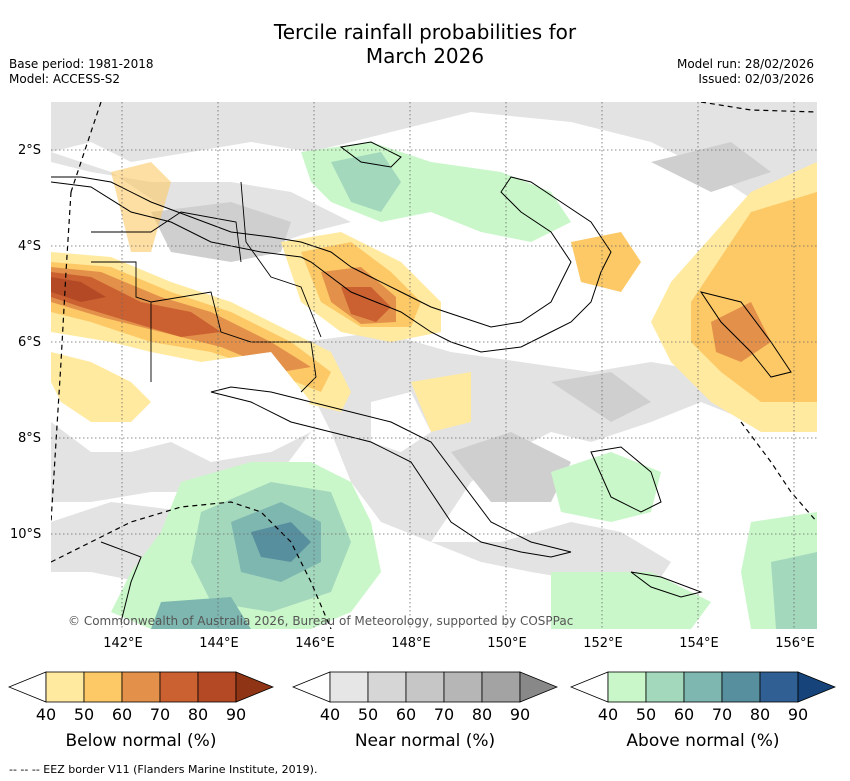  Describe the element at coordinates (425, 32) in the screenshot. I see `title-line-1: Tercile rainfall probabilities for` at that location.